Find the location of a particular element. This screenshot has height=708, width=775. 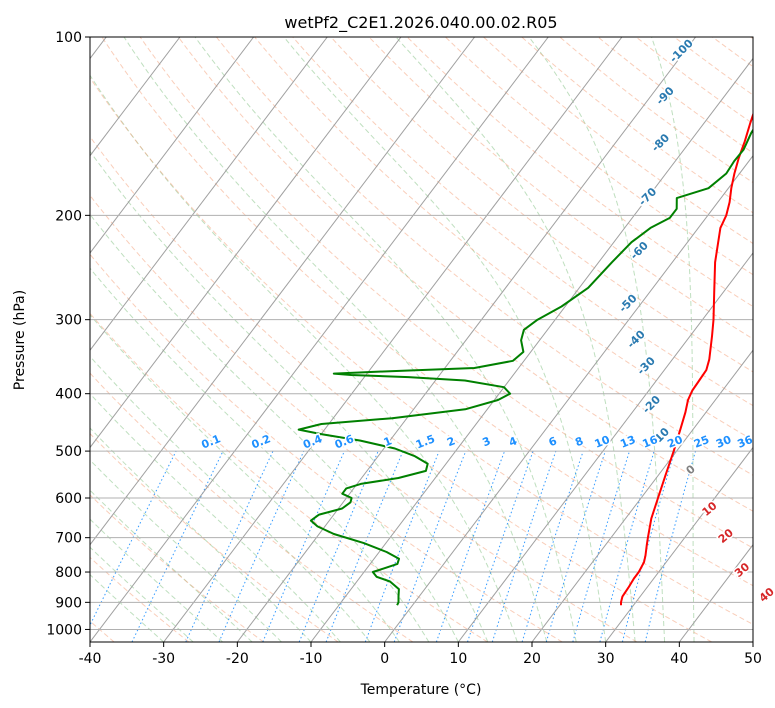

x-tick-label: 10 is located at coordinates (458, 659).